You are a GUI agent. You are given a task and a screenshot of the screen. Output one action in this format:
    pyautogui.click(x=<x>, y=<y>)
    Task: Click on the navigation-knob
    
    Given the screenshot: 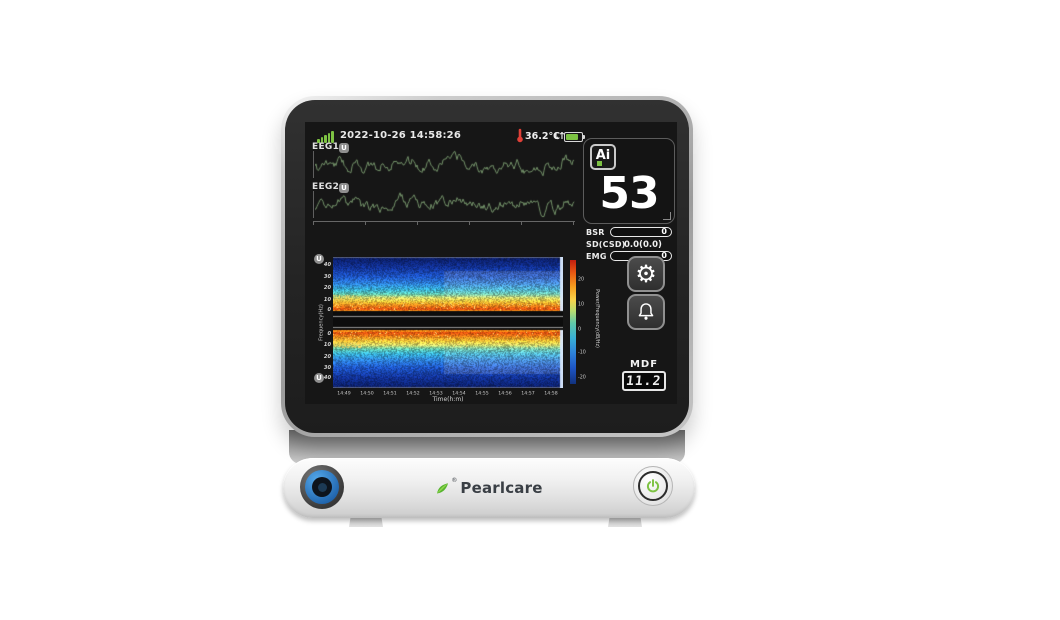 What is the action you would take?
    pyautogui.click(x=322, y=487)
    